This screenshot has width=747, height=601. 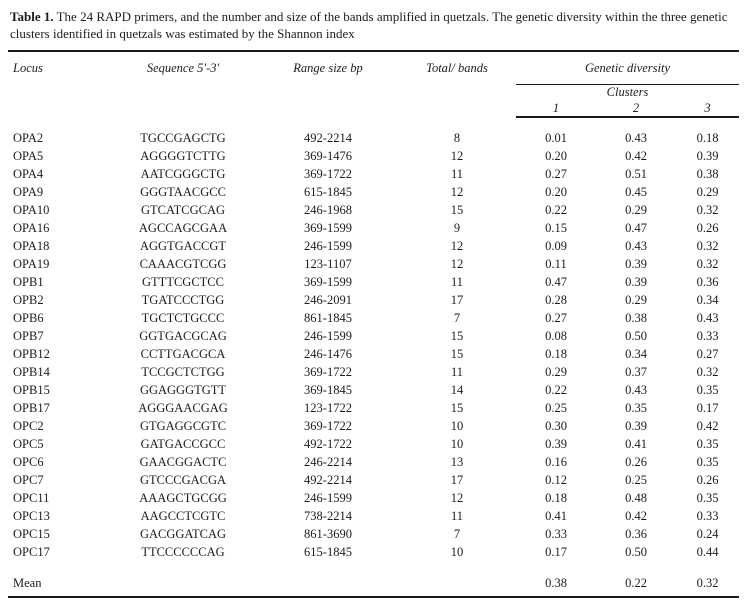 What do you see at coordinates (457, 210) in the screenshot?
I see `total-bands-cell: 15` at bounding box center [457, 210].